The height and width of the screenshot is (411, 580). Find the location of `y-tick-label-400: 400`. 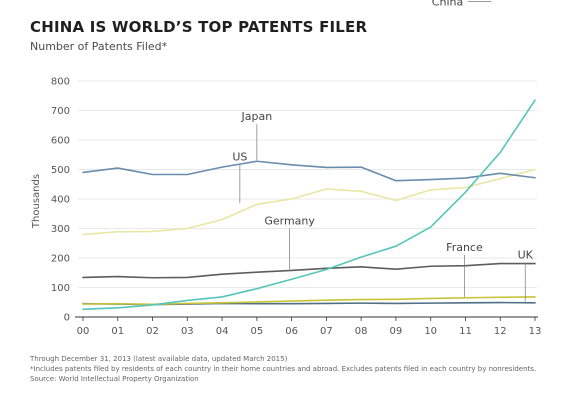

y-tick-label-400: 400 is located at coordinates (60, 200).